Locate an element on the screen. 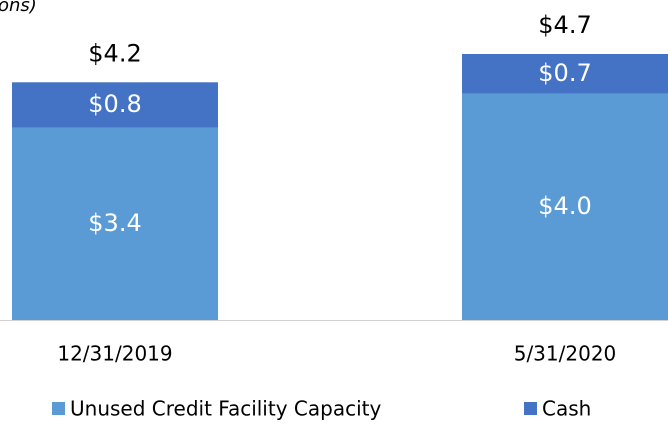 This screenshot has width=668, height=433. legend-label: Cash is located at coordinates (566, 409).